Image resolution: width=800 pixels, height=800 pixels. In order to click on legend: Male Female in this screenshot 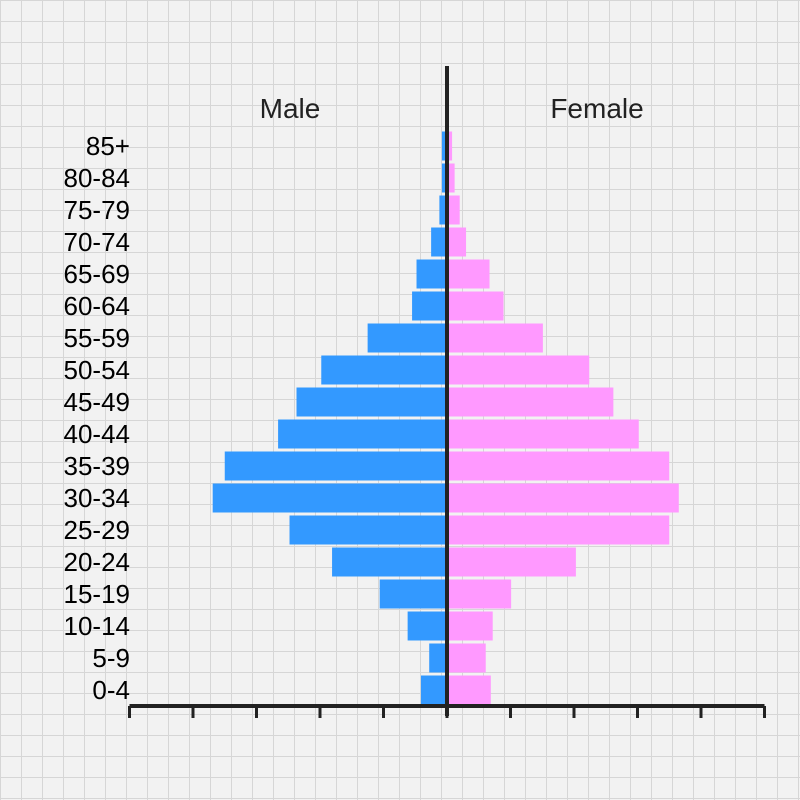, I will do `click(452, 108)`.